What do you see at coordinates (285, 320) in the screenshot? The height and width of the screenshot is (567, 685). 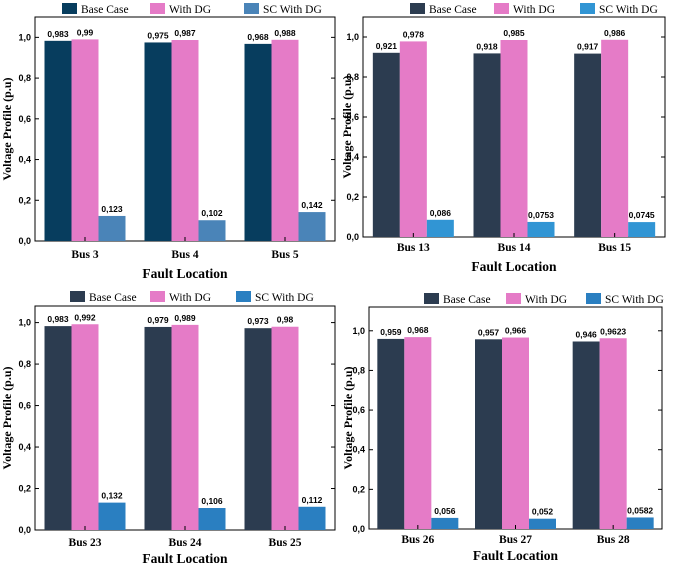 I see `data-label: 0,98` at bounding box center [285, 320].